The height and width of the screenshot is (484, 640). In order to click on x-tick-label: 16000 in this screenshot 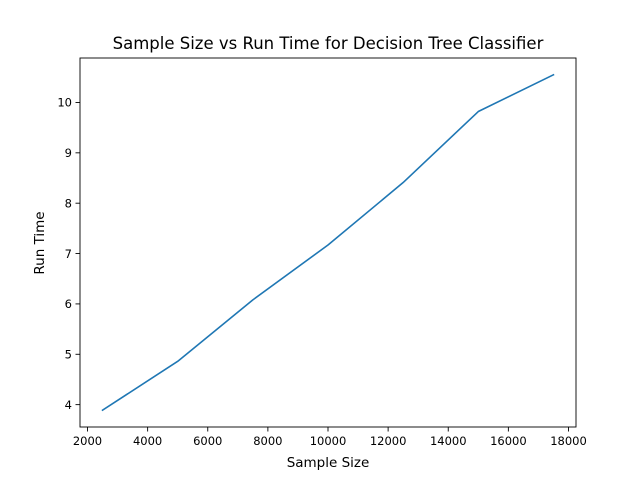, I will do `click(508, 441)`.